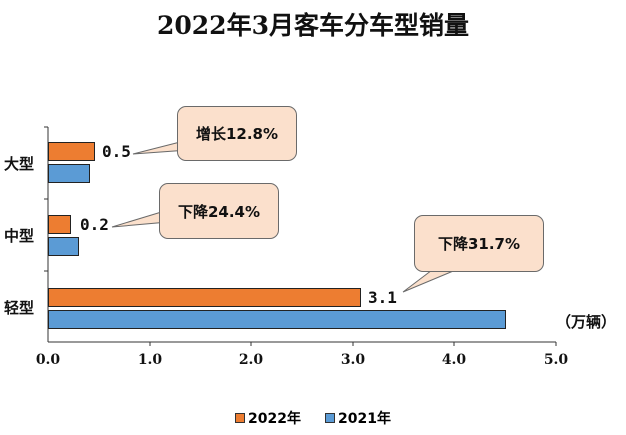 This screenshot has width=626, height=435. Describe the element at coordinates (237, 133) in the screenshot. I see `callout-large: 增长12.8%` at that location.